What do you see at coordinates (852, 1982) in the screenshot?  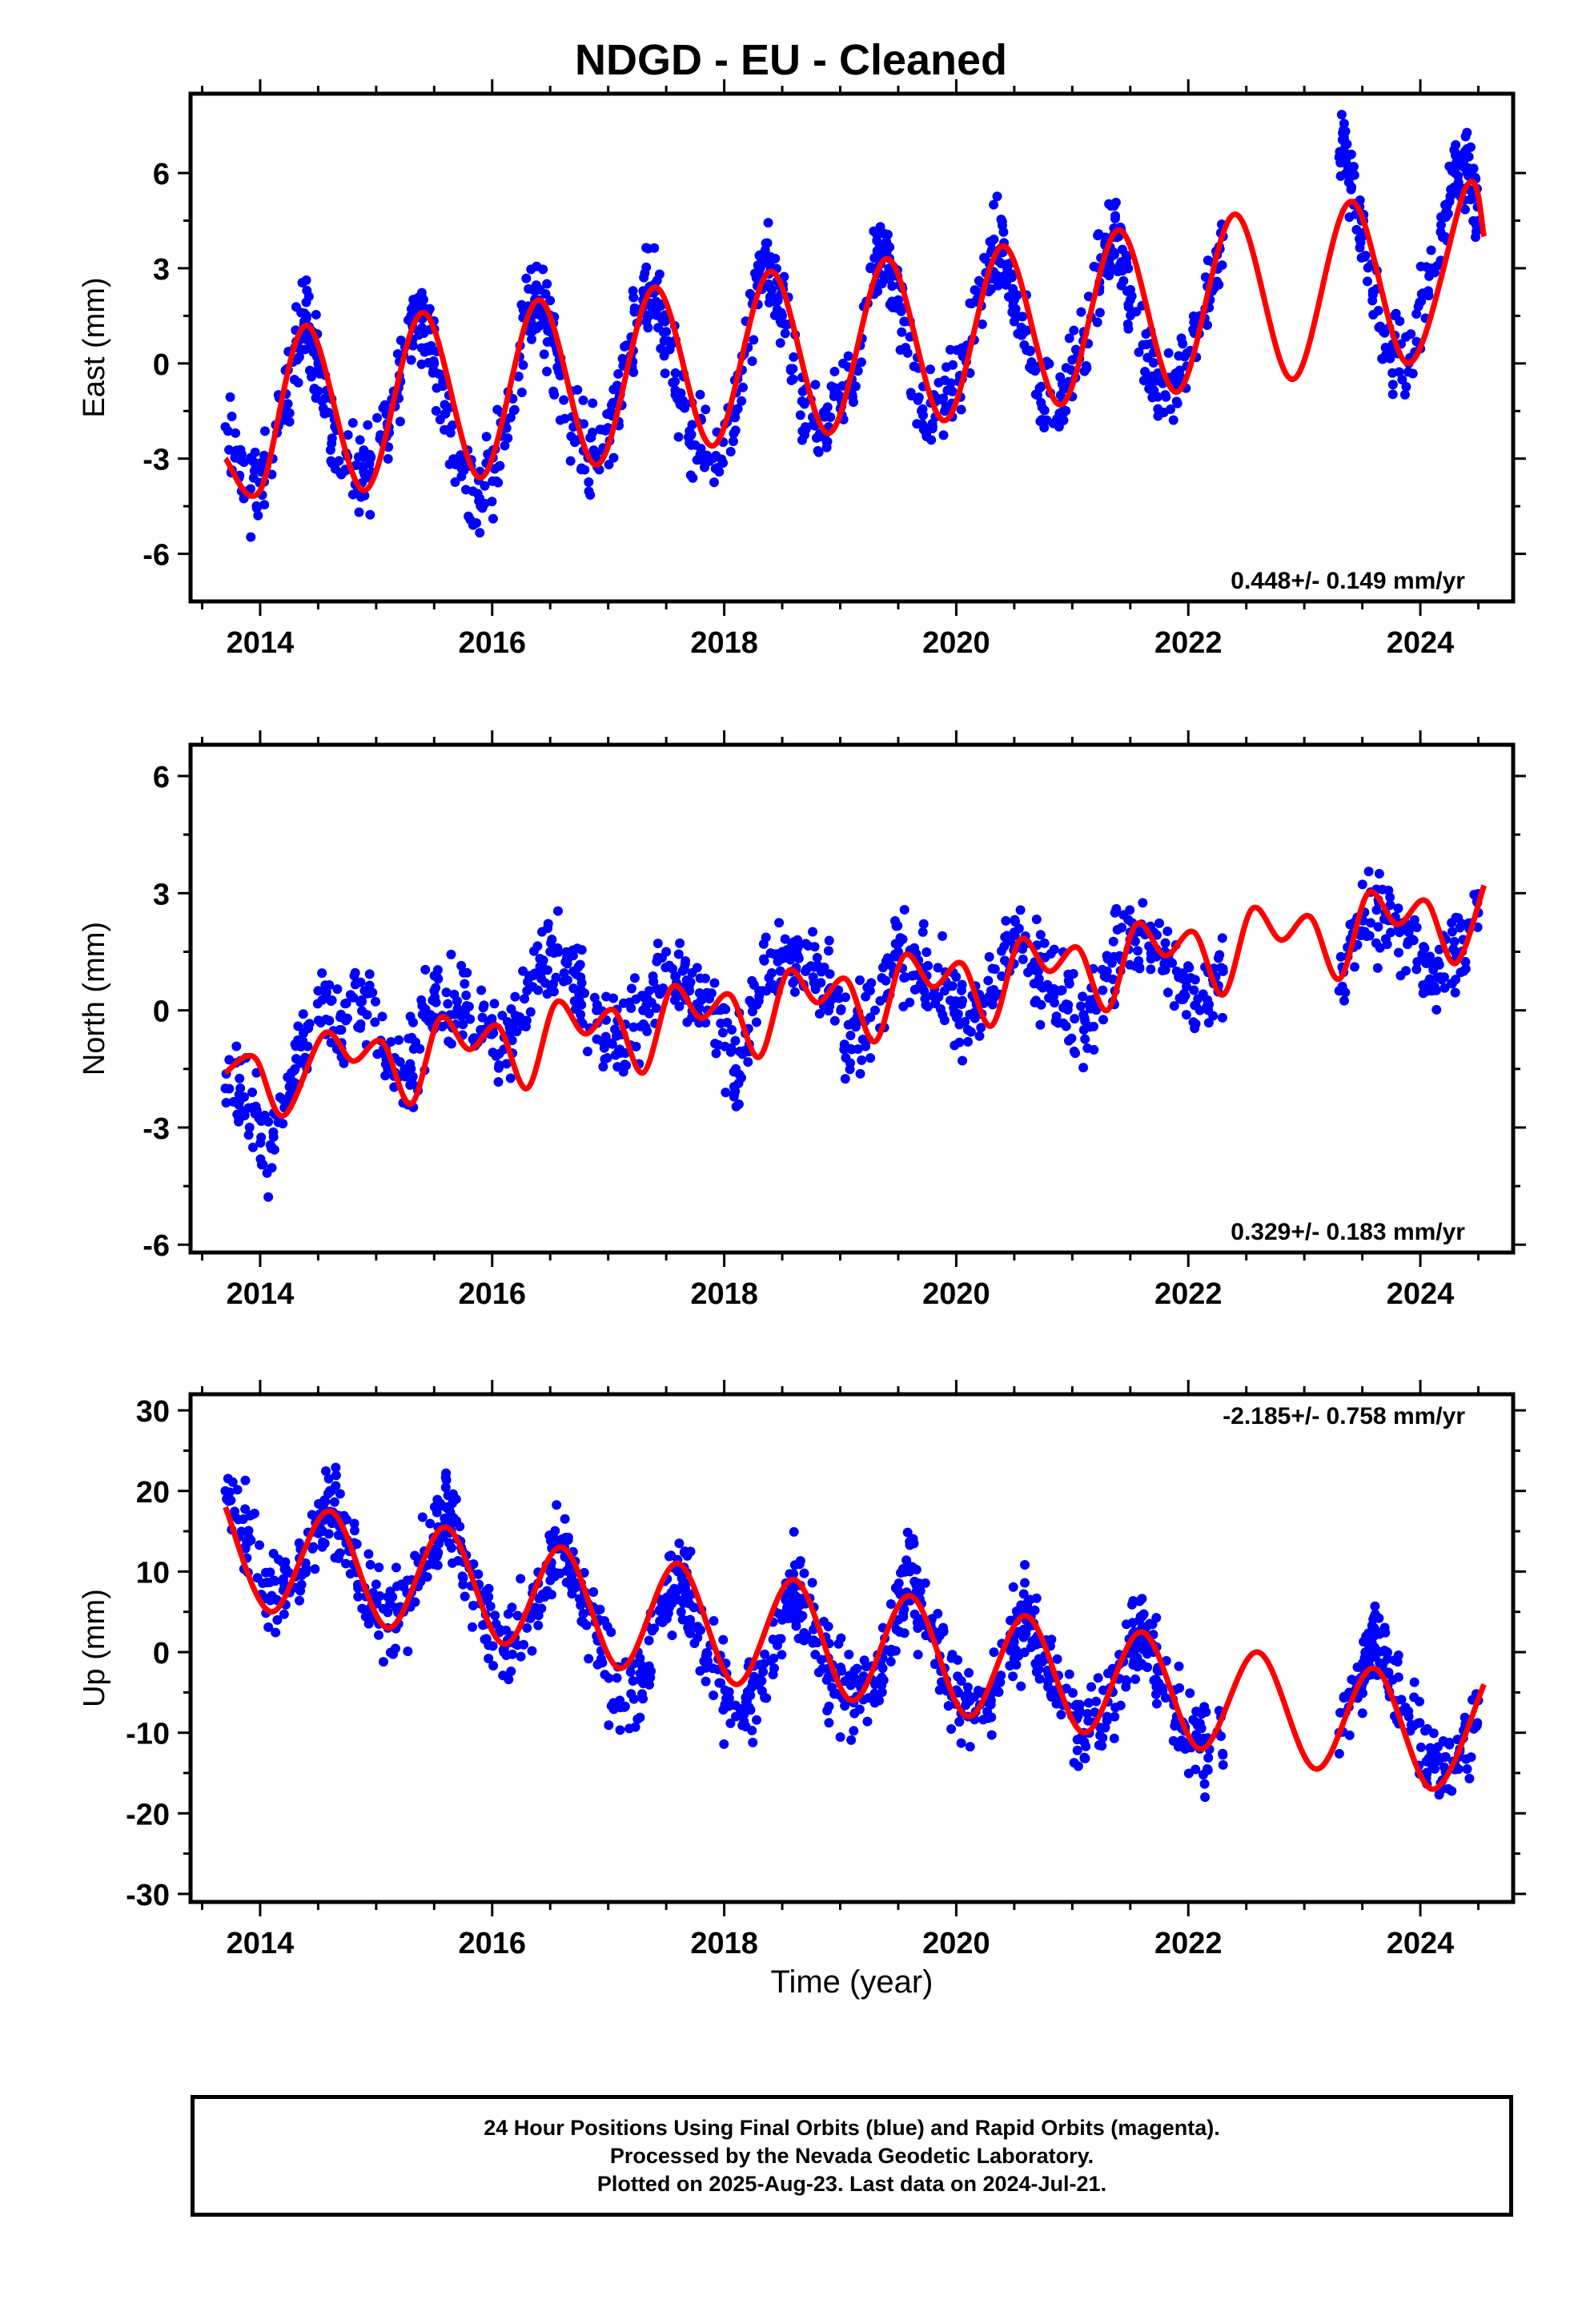 I see `x-axis-label: Time (year)` at bounding box center [852, 1982].